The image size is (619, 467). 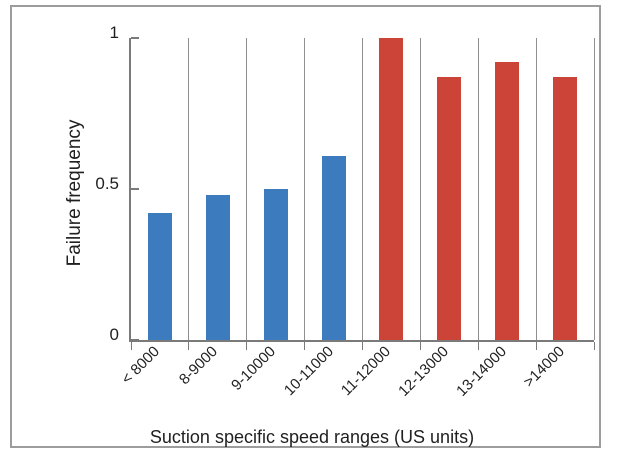 I want to click on y-tick-label: 0.5, so click(x=107, y=183).